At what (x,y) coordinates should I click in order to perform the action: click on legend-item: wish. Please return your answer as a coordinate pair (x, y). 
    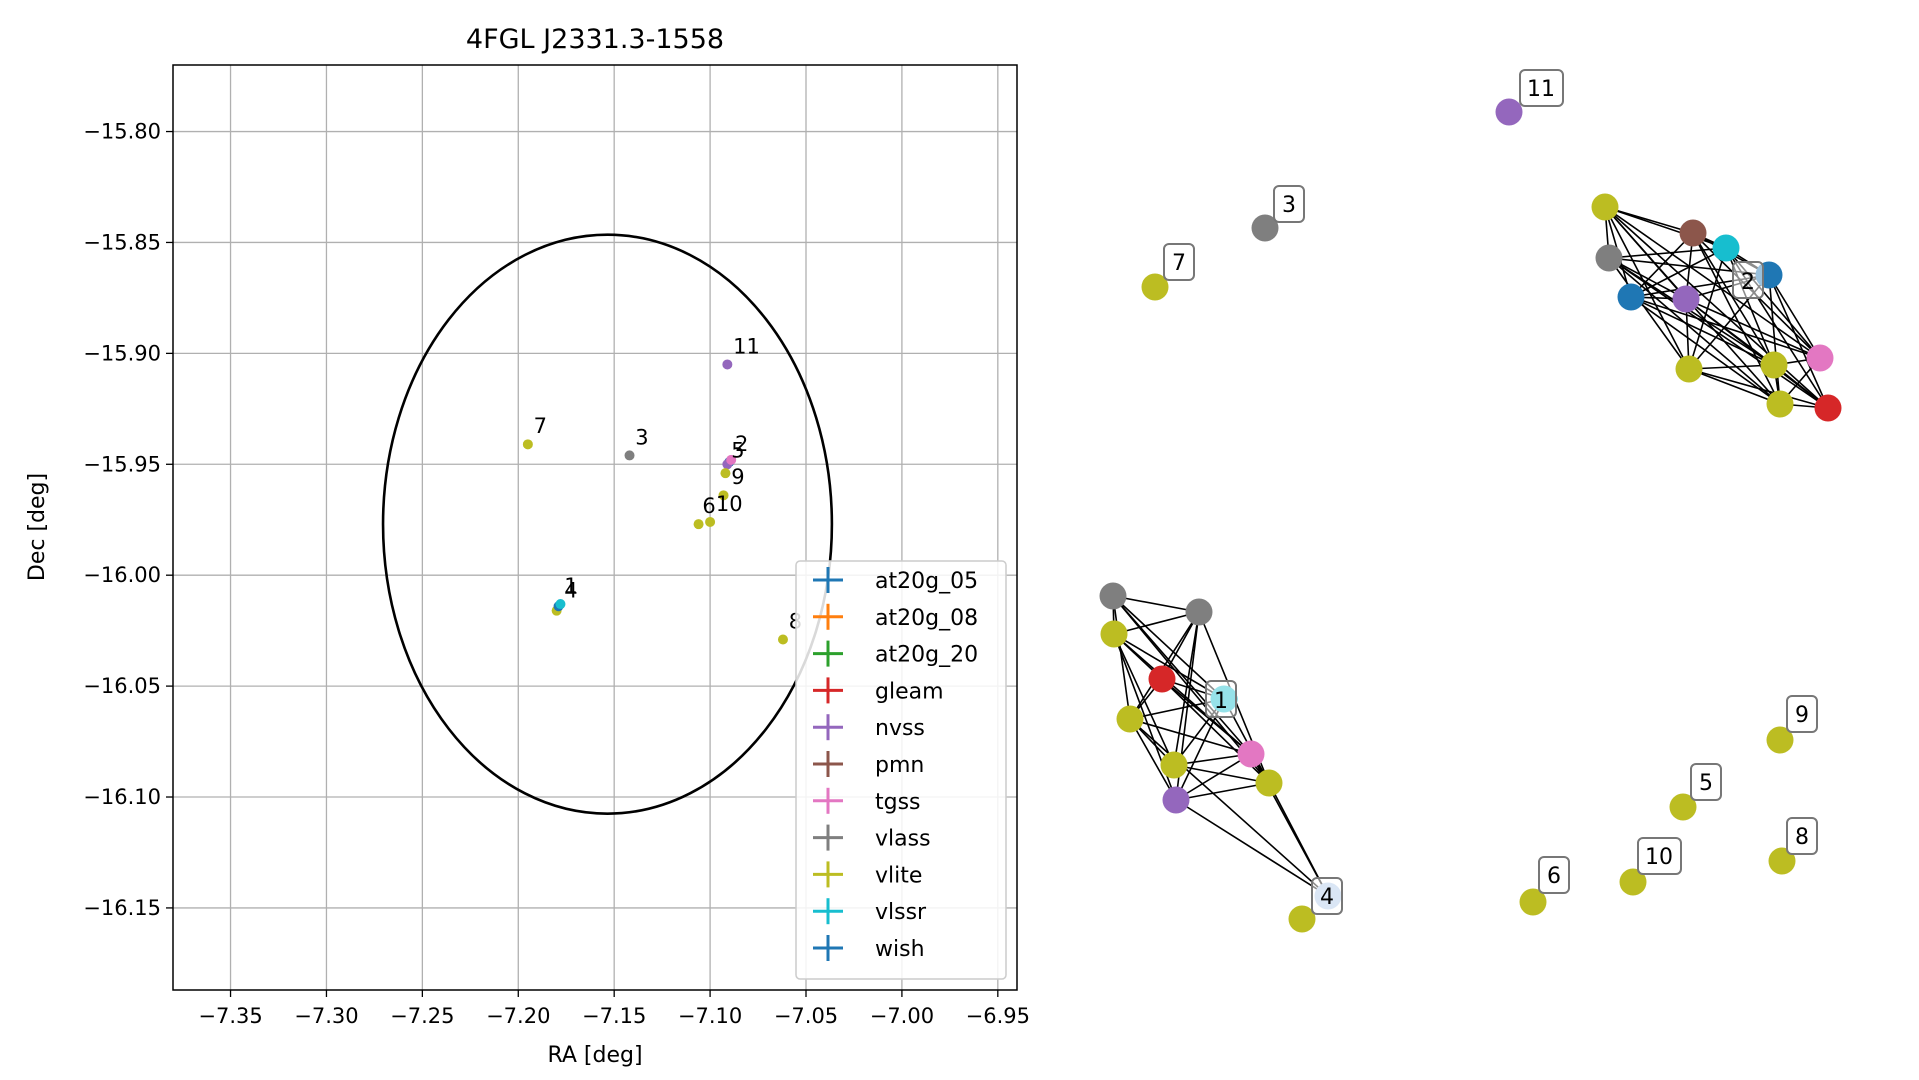
    Looking at the image, I should click on (869, 948).